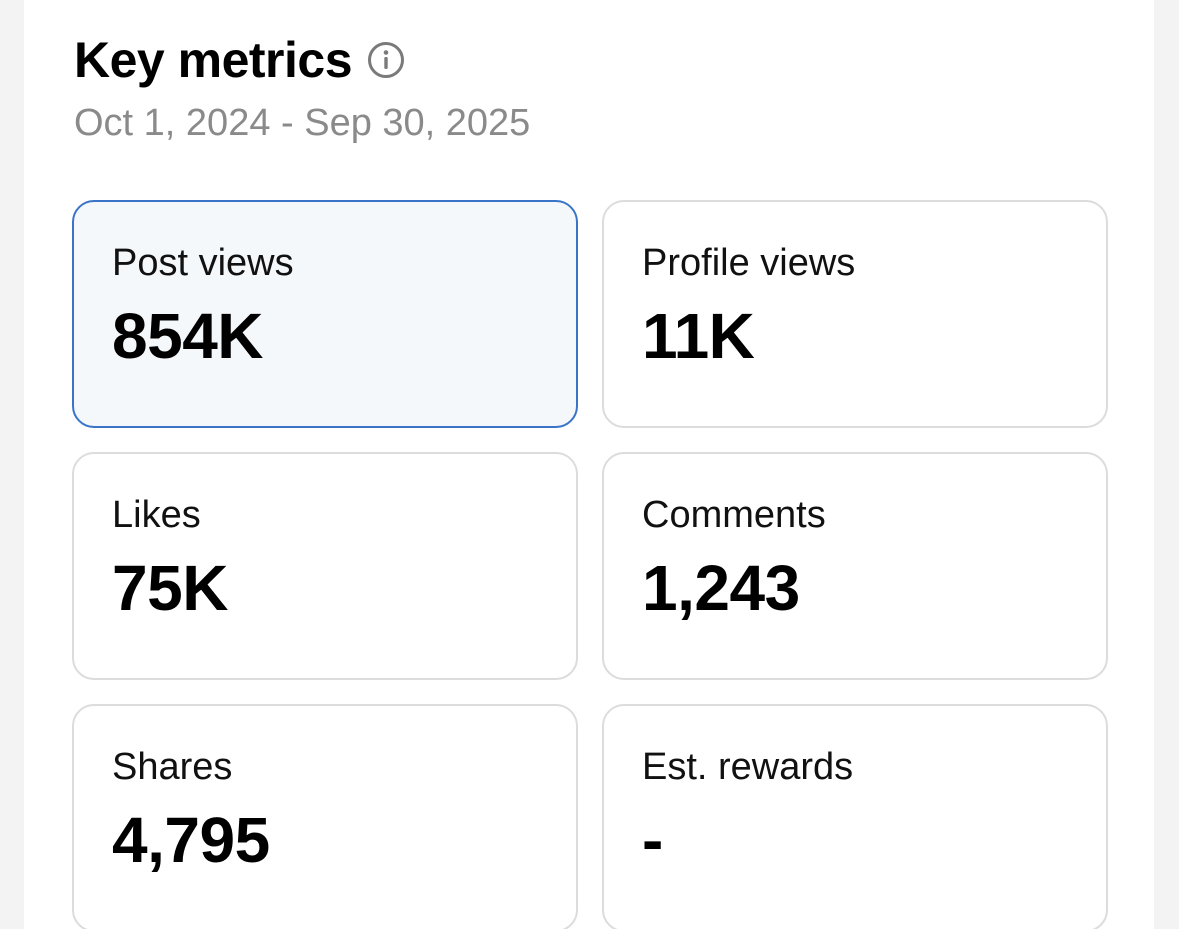  Describe the element at coordinates (698, 336) in the screenshot. I see `metric-value: 11K` at that location.